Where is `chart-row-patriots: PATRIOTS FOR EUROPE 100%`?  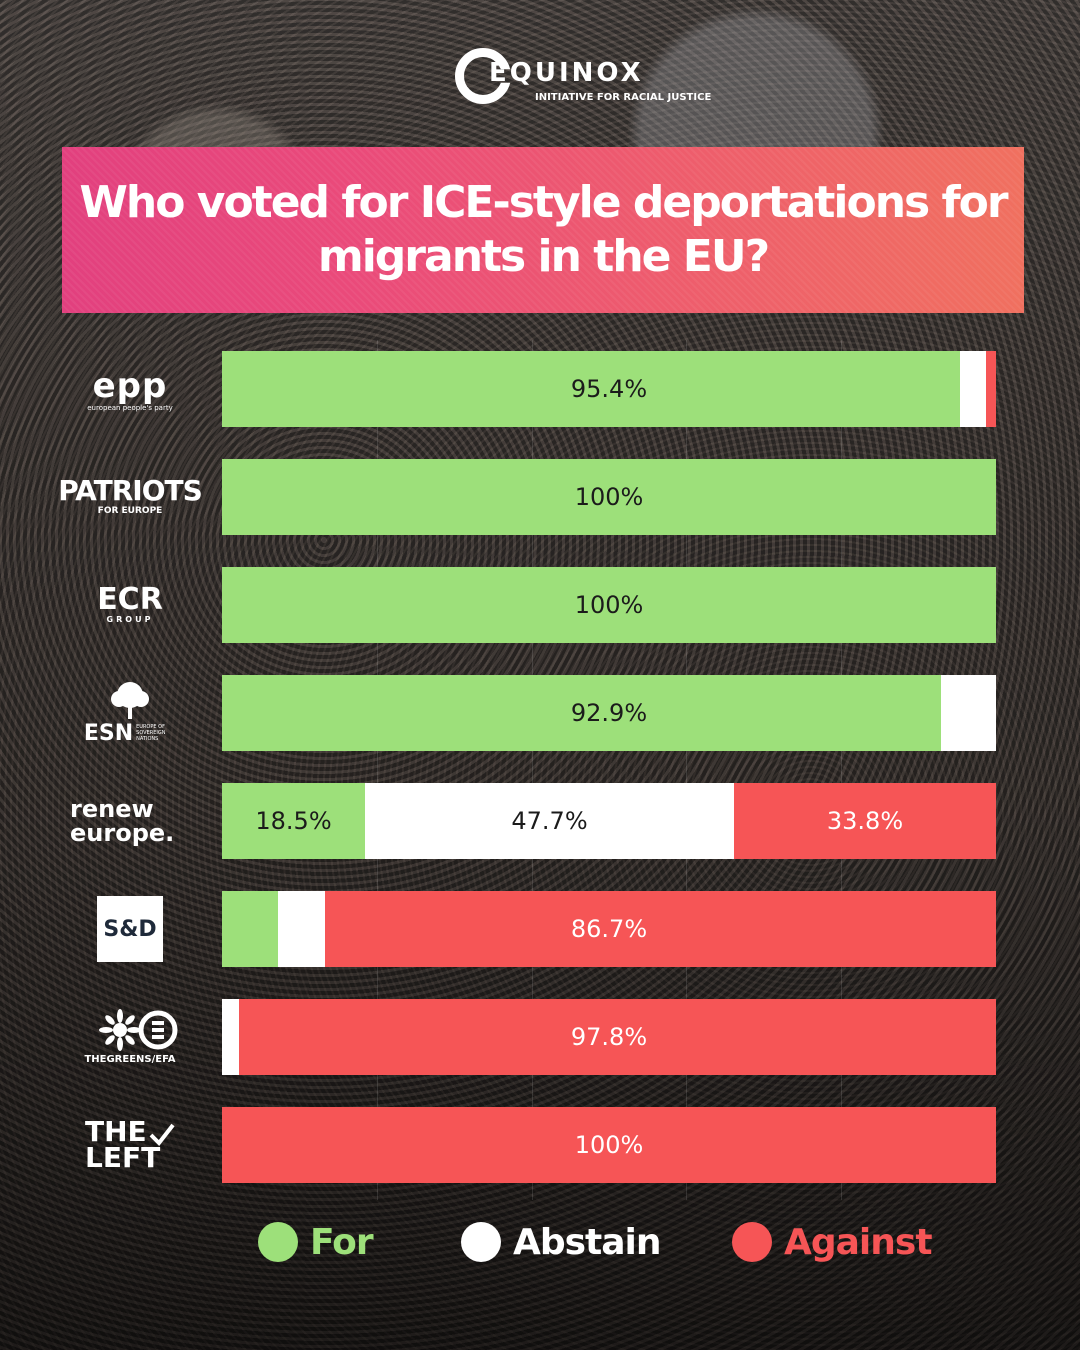
chart-row-patriots: PATRIOTS FOR EUROPE 100% is located at coordinates (540, 497).